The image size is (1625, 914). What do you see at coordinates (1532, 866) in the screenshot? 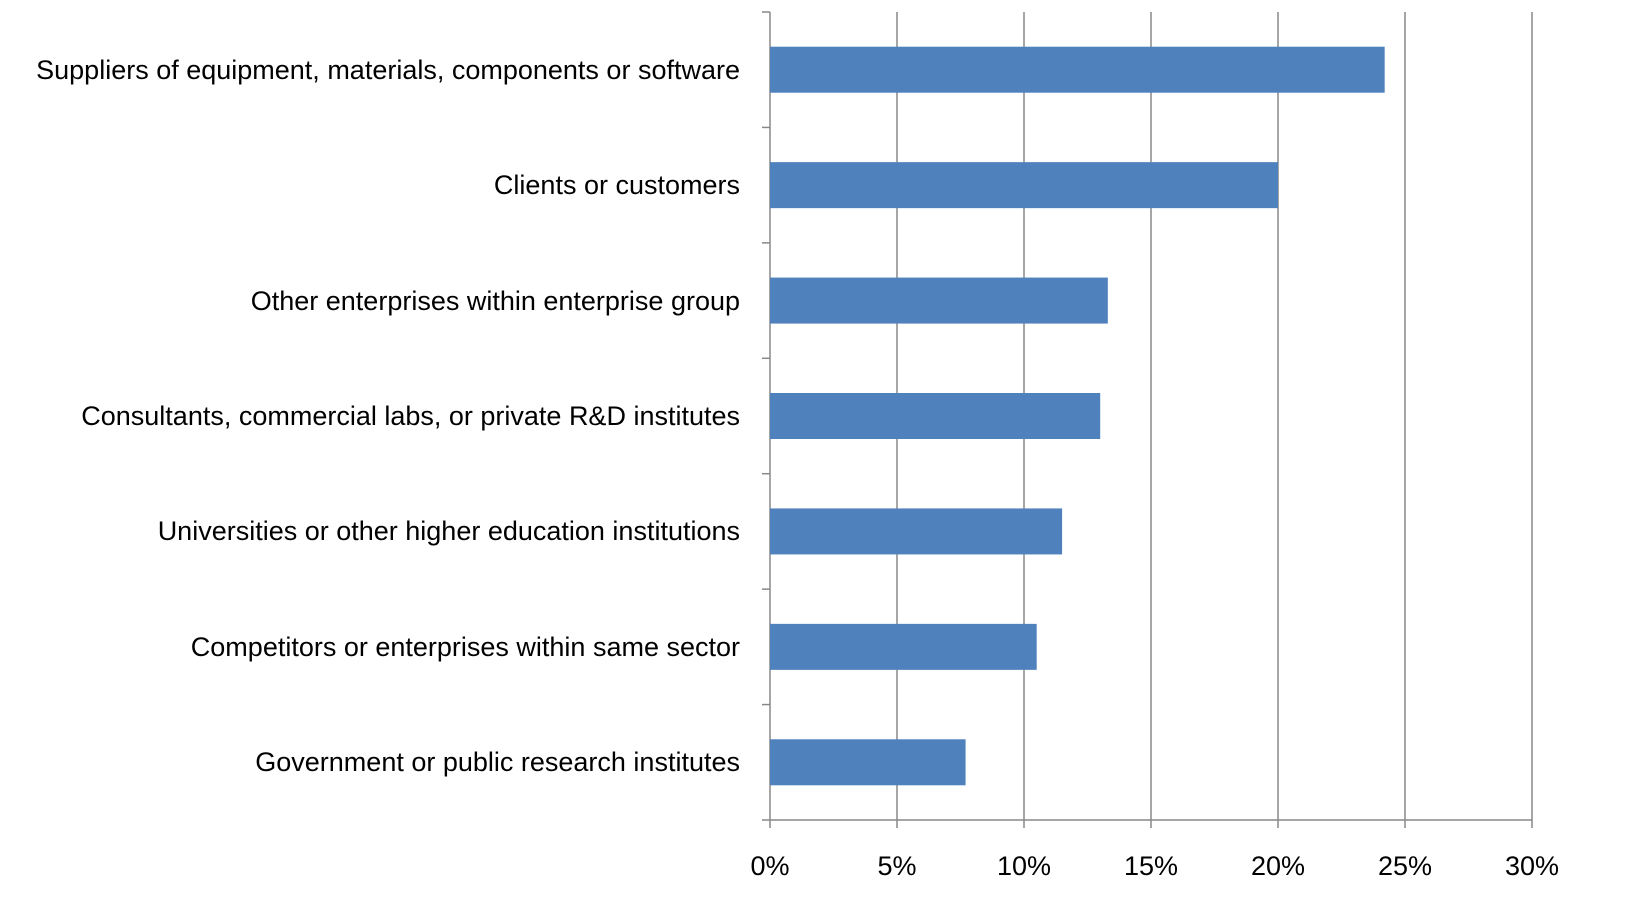
I see `x-tick-label: 30%` at bounding box center [1532, 866].